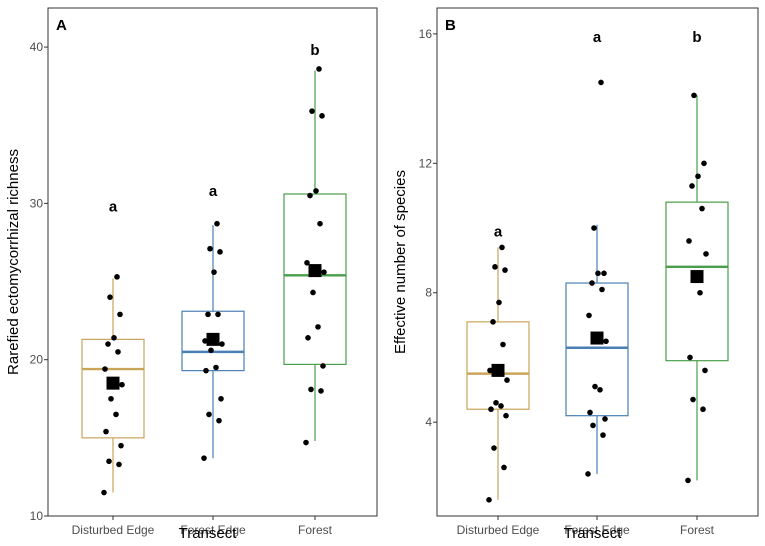 The width and height of the screenshot is (765, 546). I want to click on significance-letter: b, so click(314, 50).